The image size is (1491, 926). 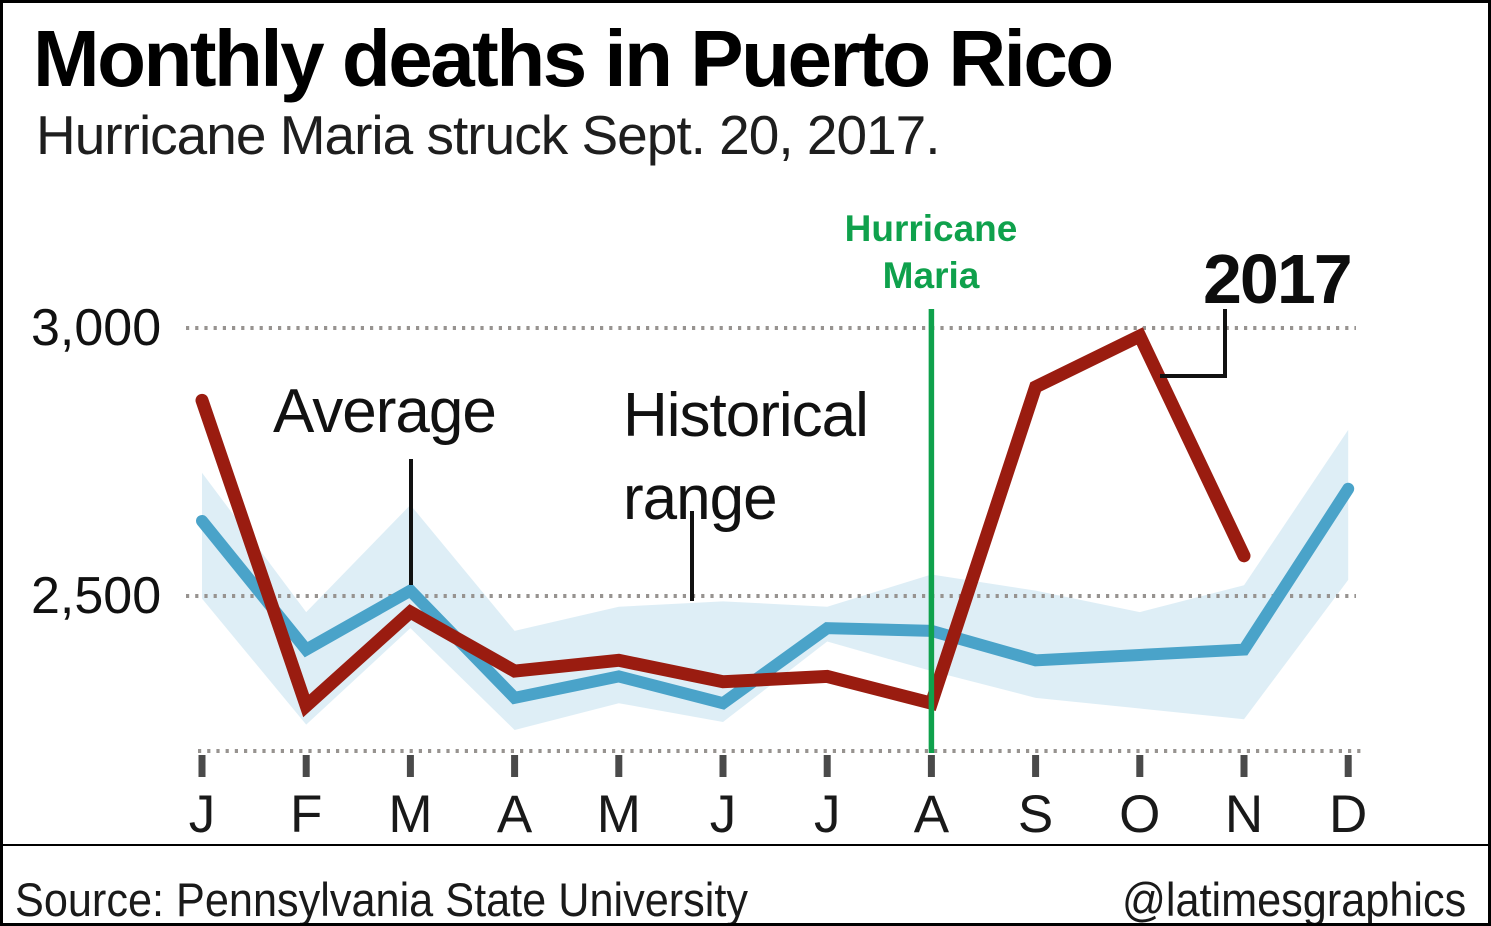 What do you see at coordinates (1293, 899) in the screenshot?
I see `graphics-handle: @latimesgraphics` at bounding box center [1293, 899].